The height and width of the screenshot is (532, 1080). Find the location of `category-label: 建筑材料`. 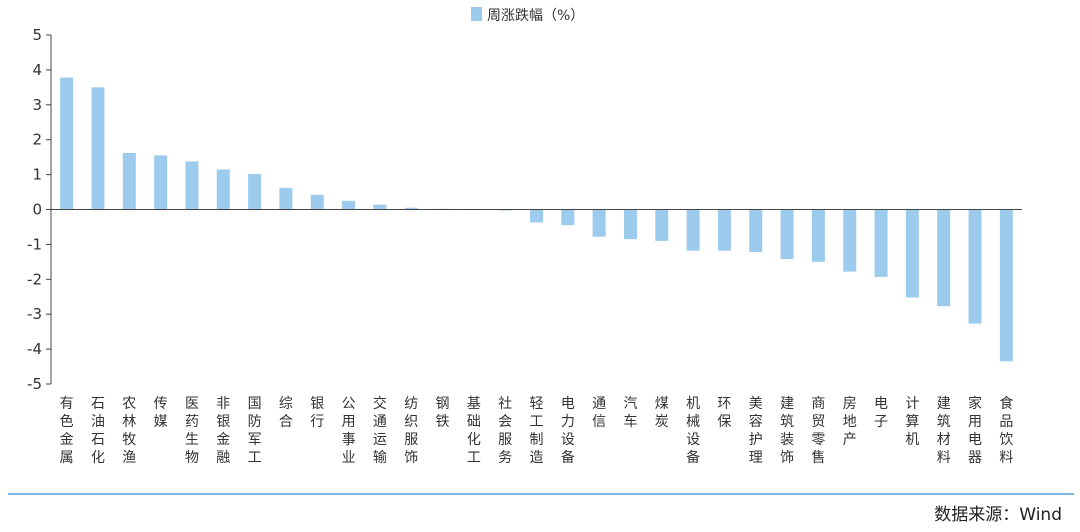

category-label: 建筑材料 is located at coordinates (944, 431).